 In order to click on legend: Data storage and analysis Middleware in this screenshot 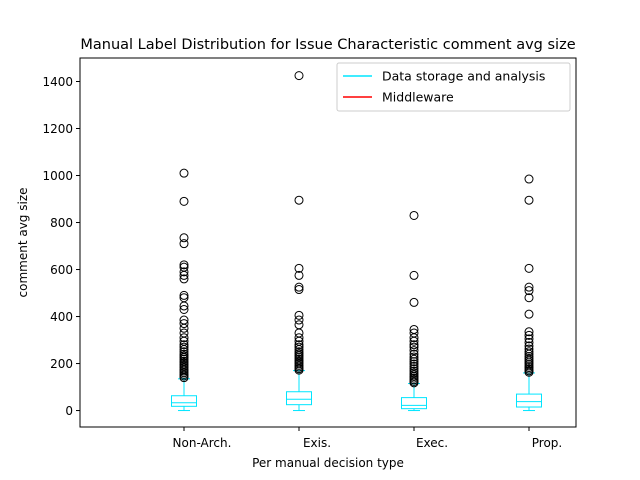, I will do `click(453, 87)`.